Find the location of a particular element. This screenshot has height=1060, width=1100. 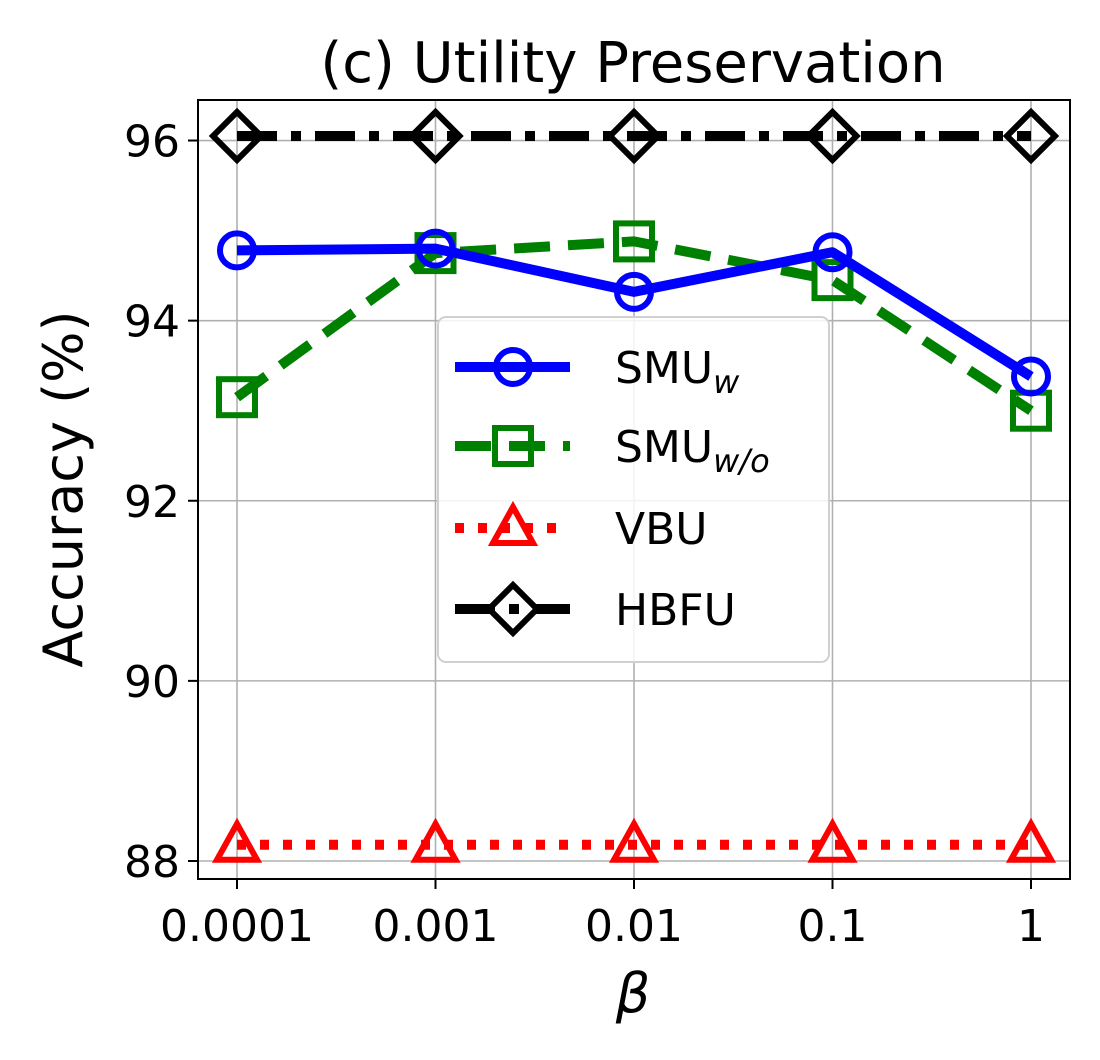

legend-label: VBU is located at coordinates (661, 529).